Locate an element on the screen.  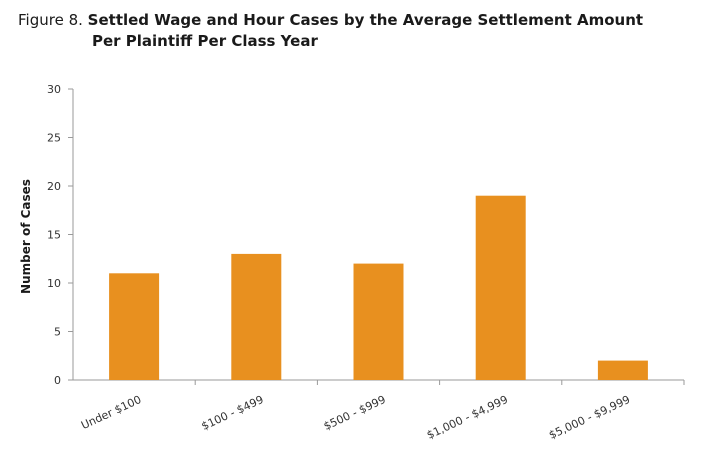
y-tick-label: 25 is located at coordinates (54, 138).